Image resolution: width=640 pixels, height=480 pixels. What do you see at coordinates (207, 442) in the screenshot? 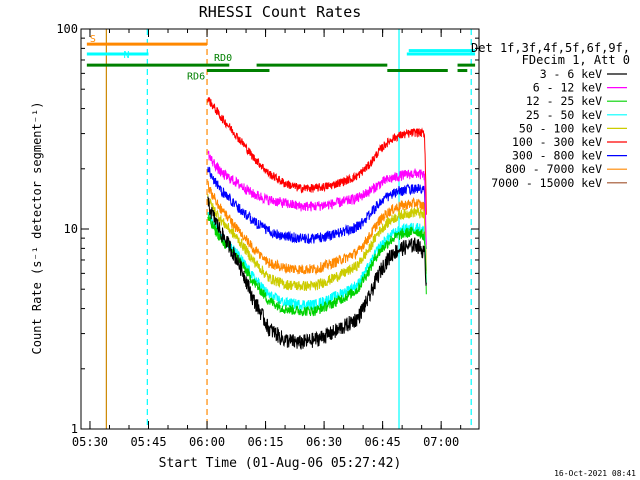
I see `x-tick-label-2: 06:00` at bounding box center [207, 442].